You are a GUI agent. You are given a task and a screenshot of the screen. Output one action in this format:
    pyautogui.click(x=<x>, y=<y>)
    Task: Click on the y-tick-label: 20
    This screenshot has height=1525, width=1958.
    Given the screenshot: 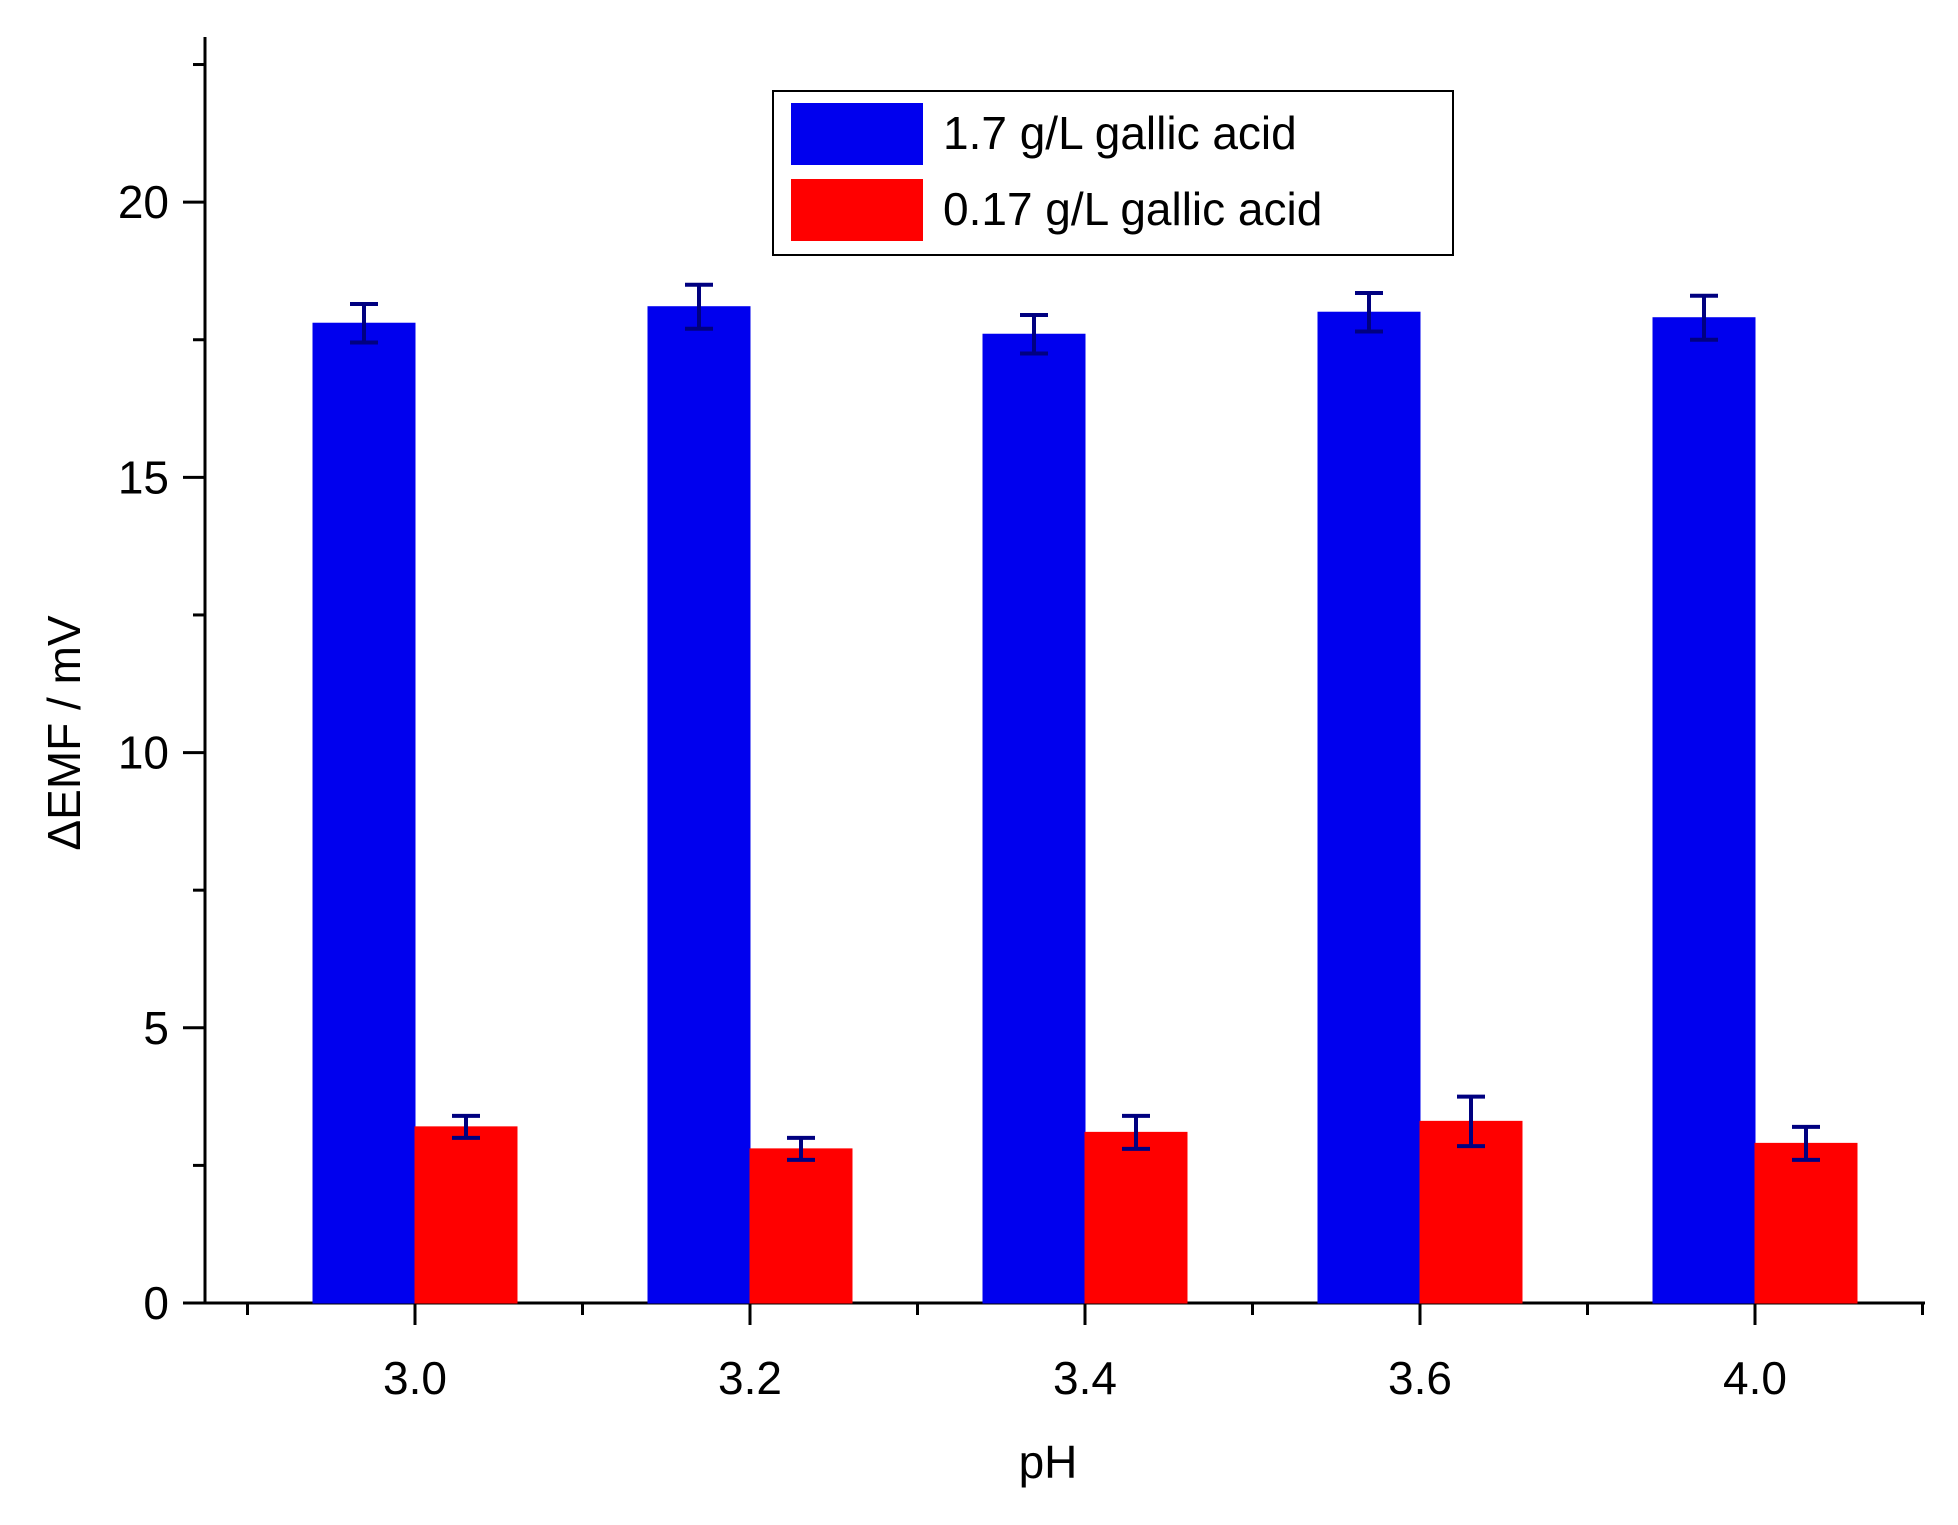 What is the action you would take?
    pyautogui.click(x=143, y=202)
    